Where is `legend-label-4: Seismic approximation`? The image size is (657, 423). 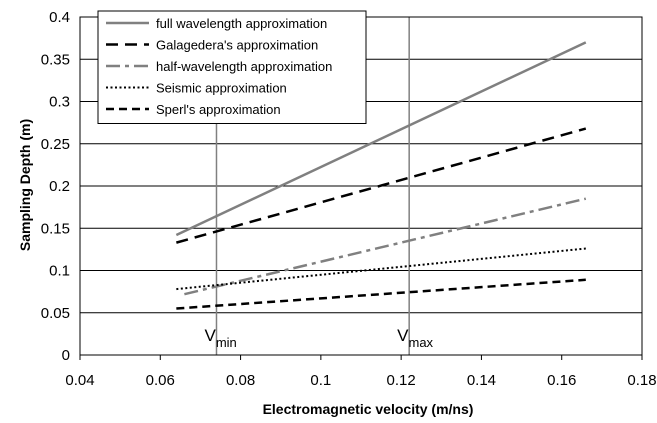
legend-label-4: Seismic approximation is located at coordinates (221, 88).